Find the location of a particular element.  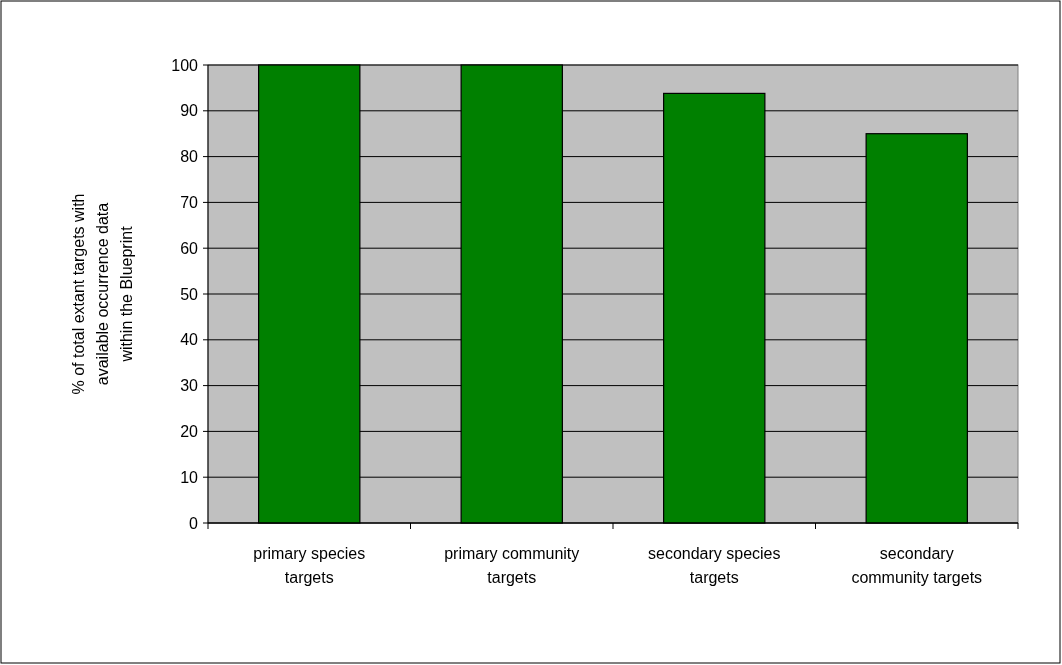

y-axis-title: % of total extant targets with available occurrence data within the Blueprint is located at coordinates (102, 294).